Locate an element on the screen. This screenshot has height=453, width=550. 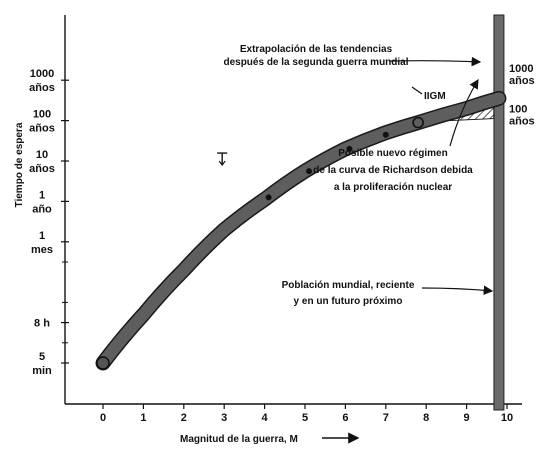
annotation-regime: a la proliferación nuclear is located at coordinates (393, 187).